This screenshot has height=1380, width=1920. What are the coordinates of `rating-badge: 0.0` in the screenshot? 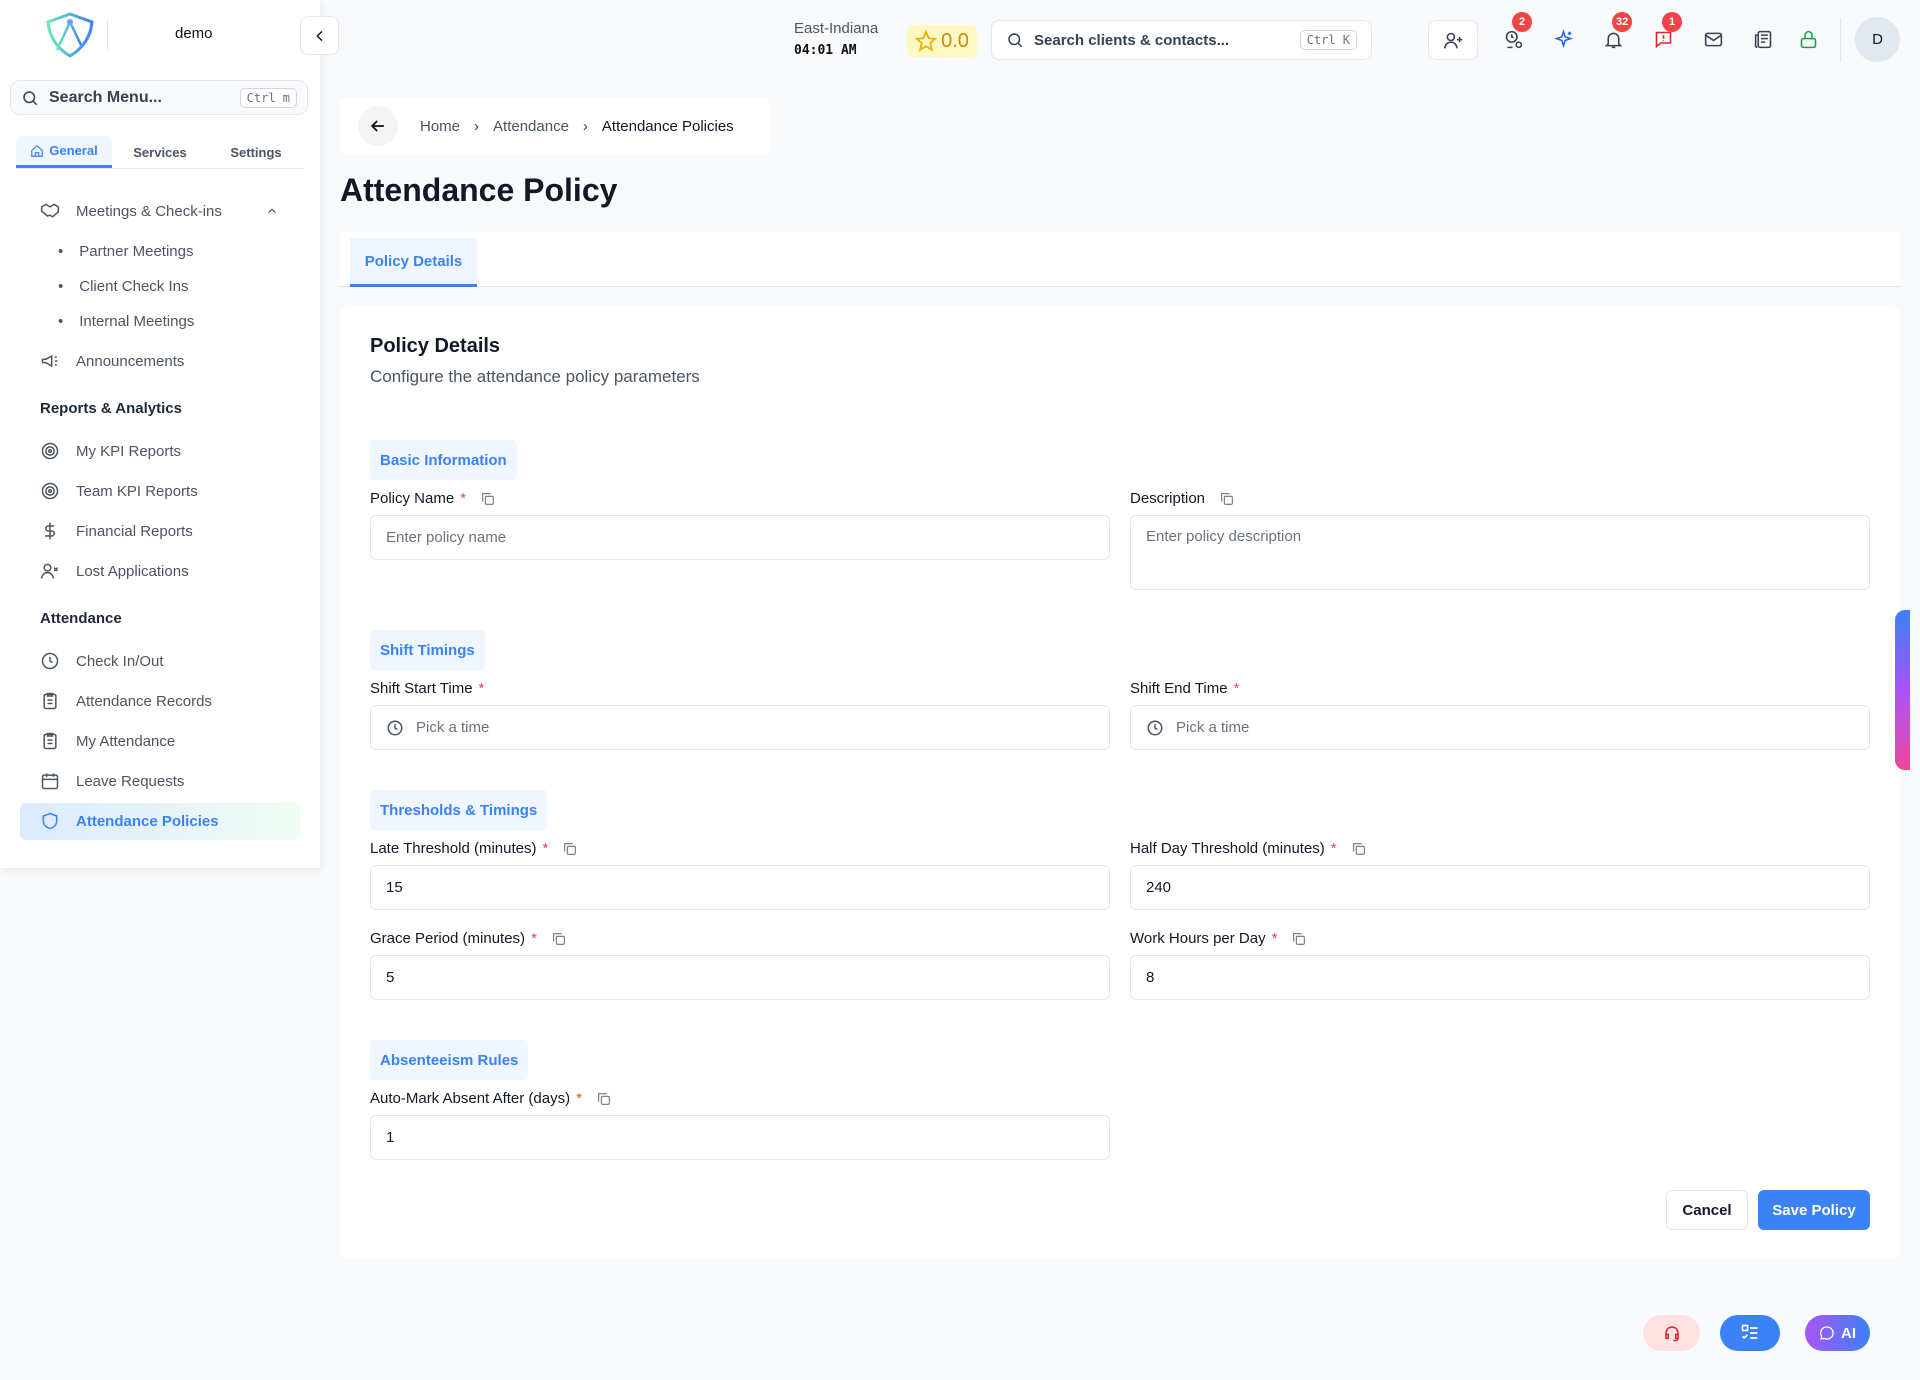 It's located at (942, 41).